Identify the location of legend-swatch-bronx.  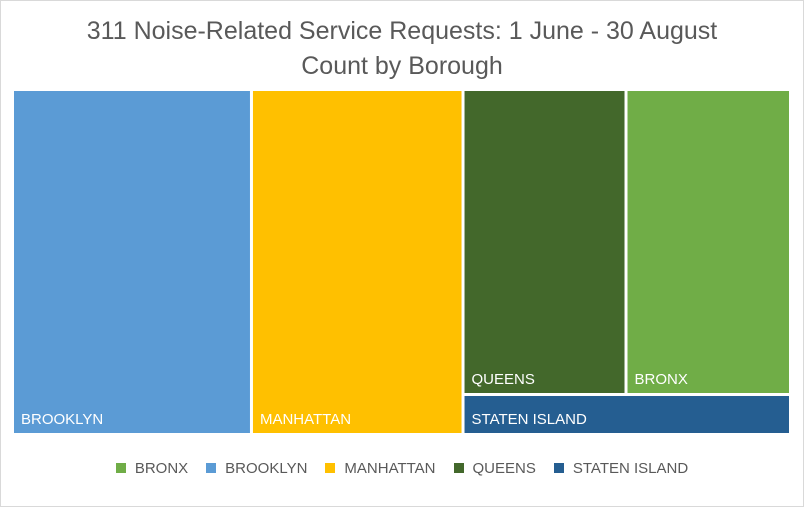
(120, 468).